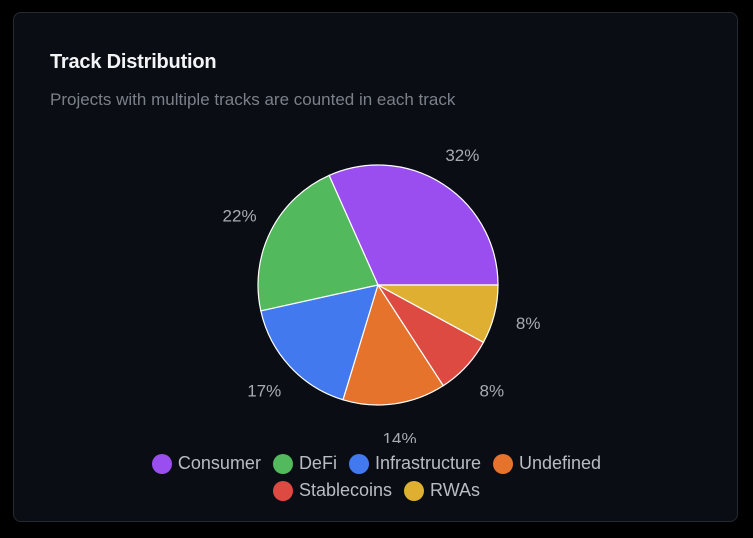 Image resolution: width=753 pixels, height=538 pixels. Describe the element at coordinates (455, 490) in the screenshot. I see `legend-label: RWAs` at that location.